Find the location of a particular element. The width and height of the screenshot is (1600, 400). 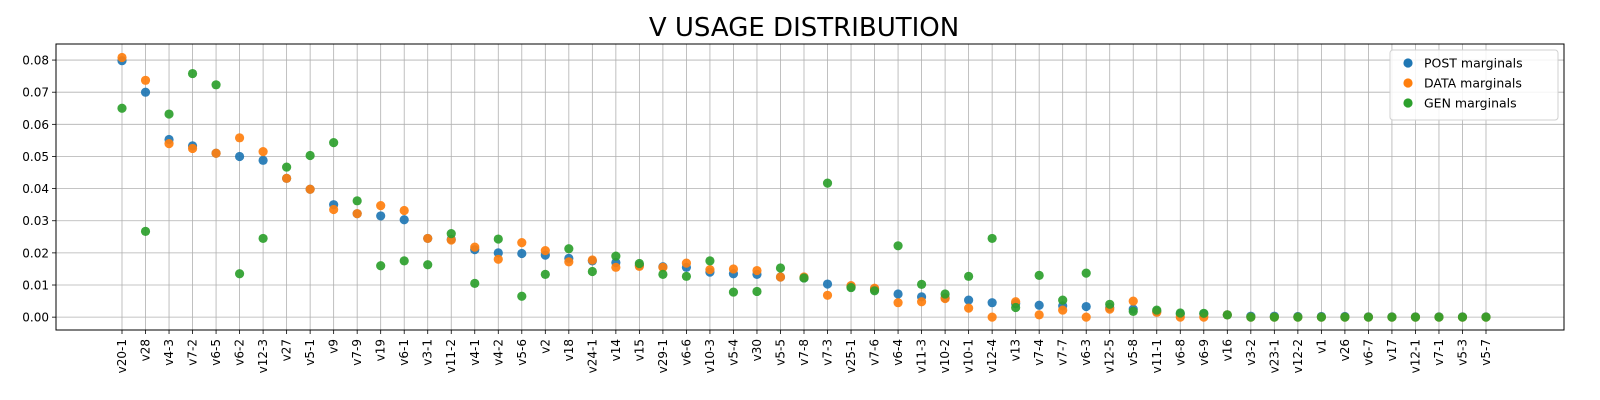

x-tick-label: v12-2 is located at coordinates (1298, 356).